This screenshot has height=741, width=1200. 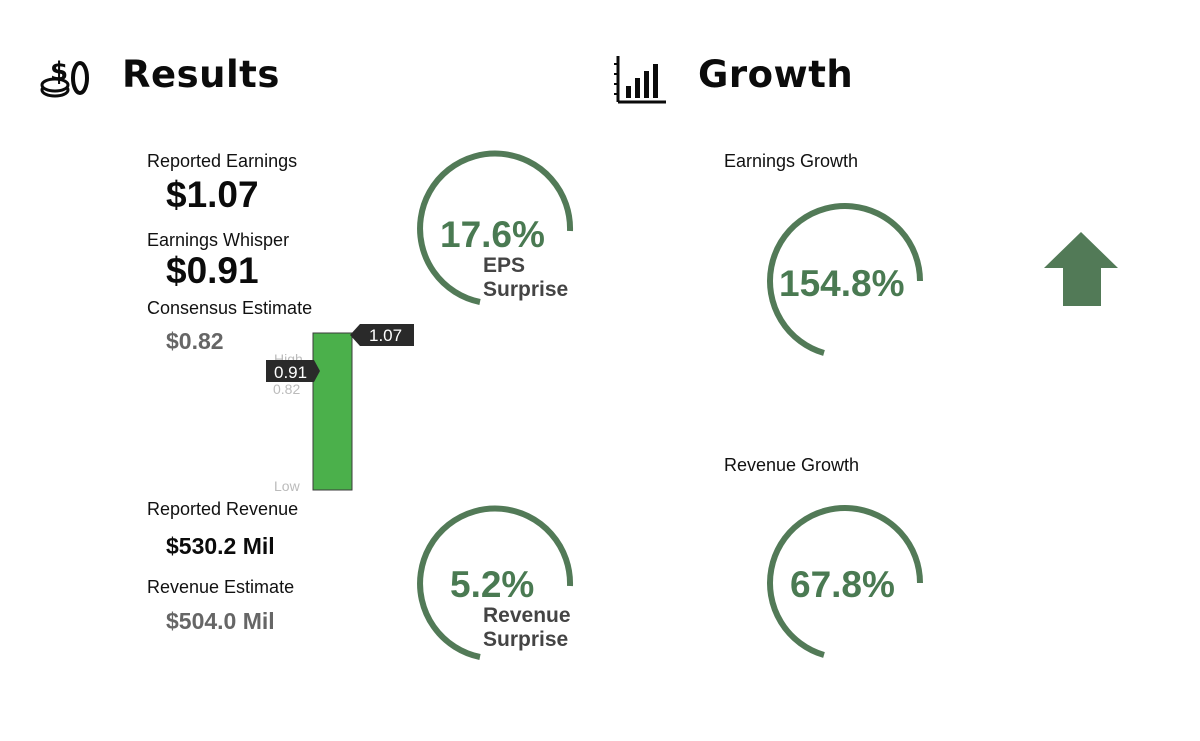 What do you see at coordinates (212, 194) in the screenshot?
I see `reported-earnings-value: $1.07` at bounding box center [212, 194].